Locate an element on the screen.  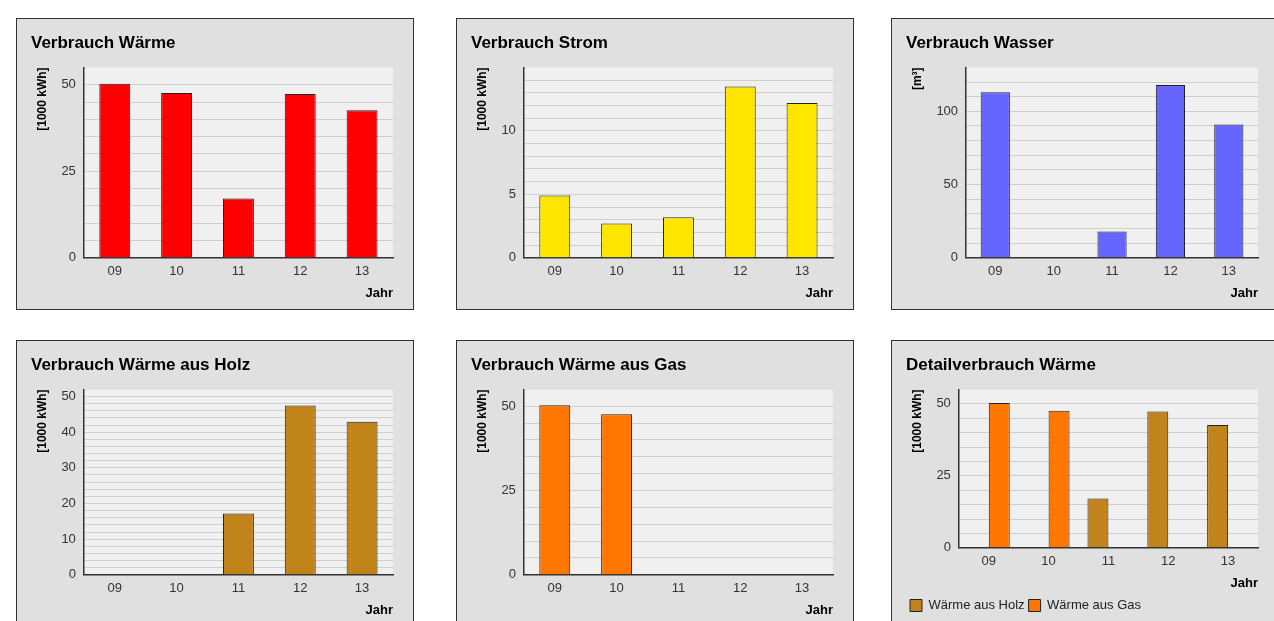
y-tick-label: 20 is located at coordinates (68, 503).